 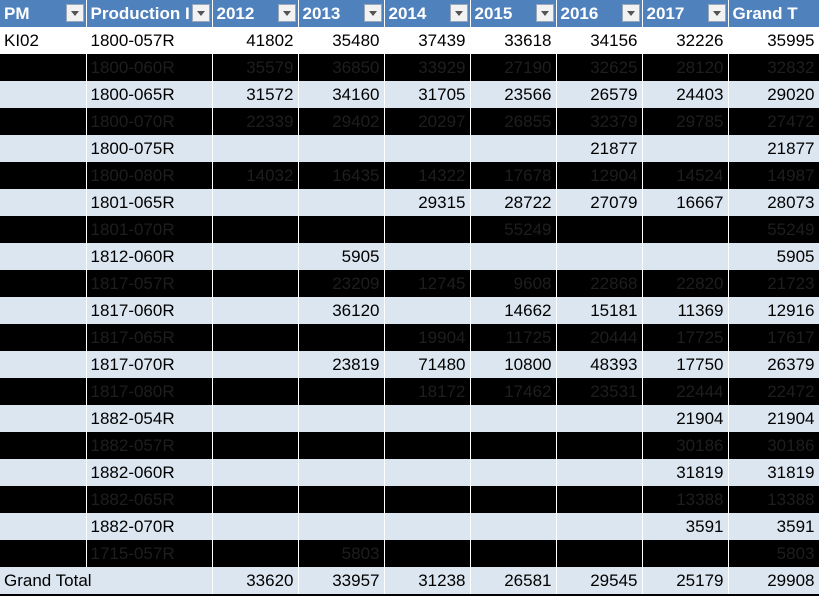 I want to click on production-cell: 1800-075R, so click(x=149, y=148).